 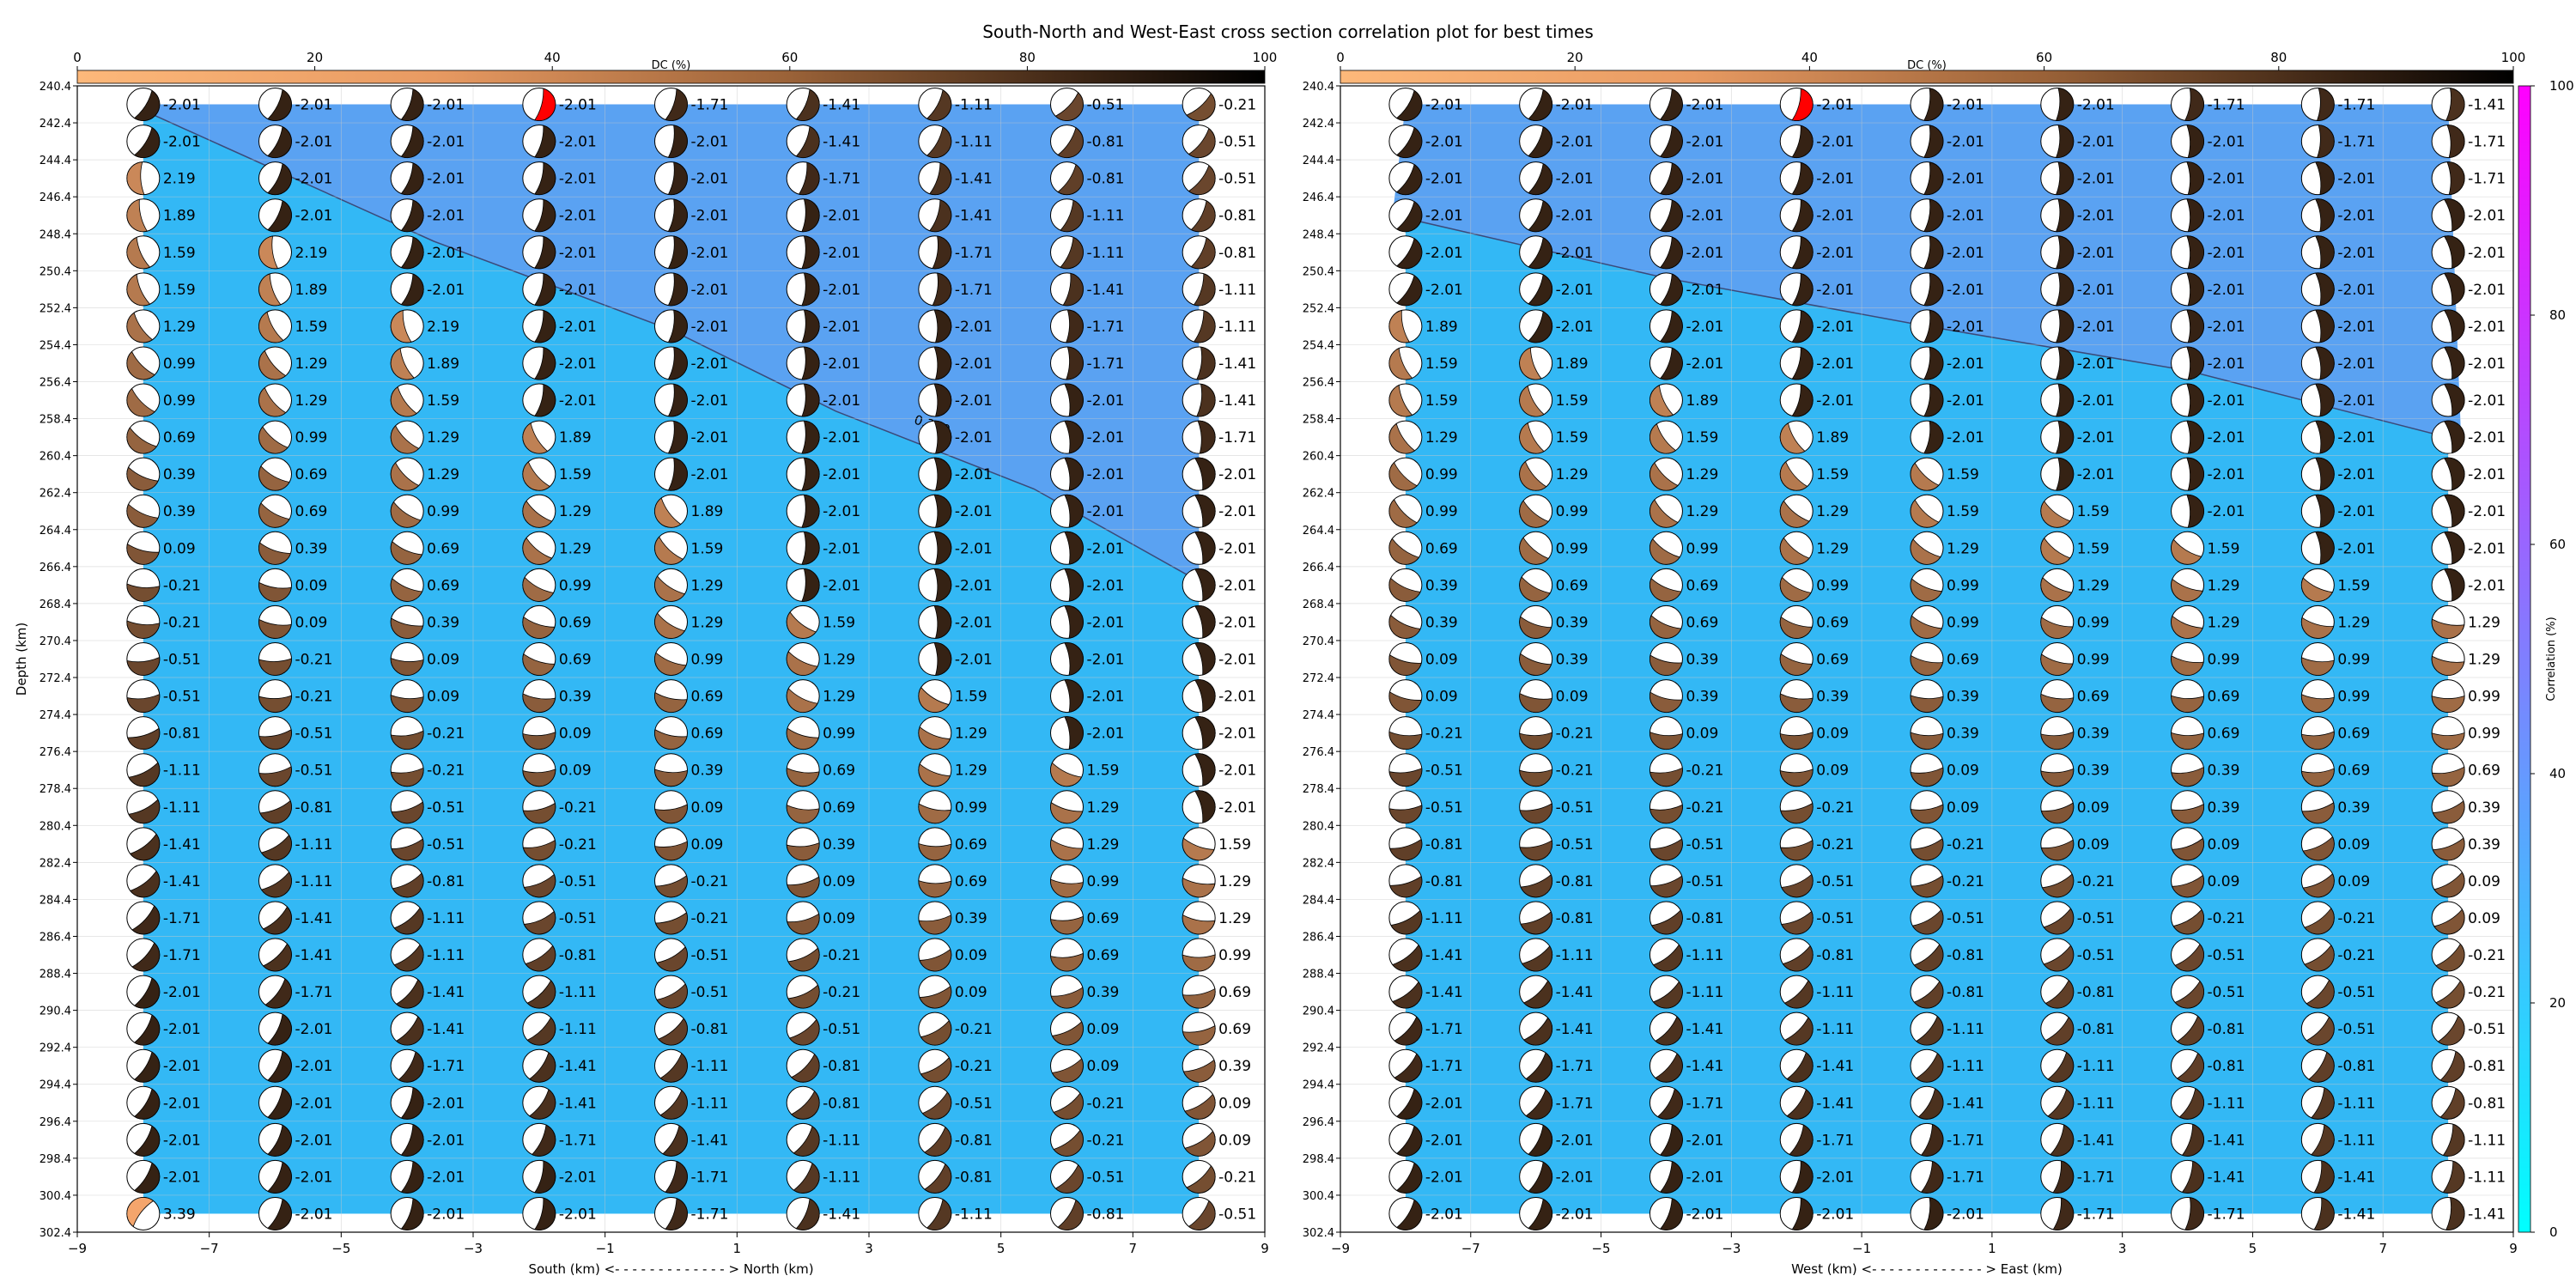 What do you see at coordinates (1683, 622) in the screenshot?
I see `beachball: 0.69` at bounding box center [1683, 622].